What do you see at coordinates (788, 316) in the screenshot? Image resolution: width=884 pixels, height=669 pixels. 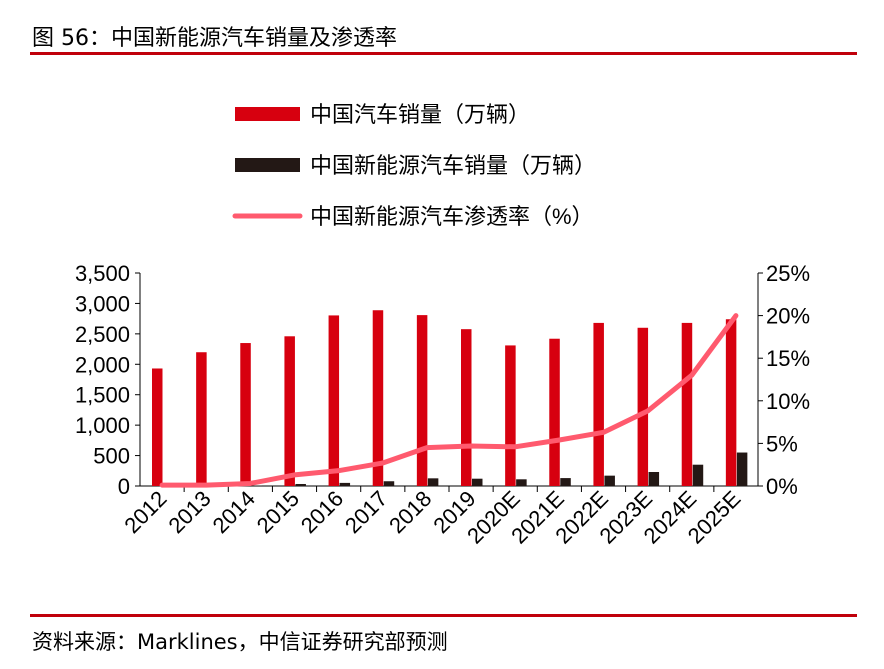 I see `right-tick-label: 20%` at bounding box center [788, 316].